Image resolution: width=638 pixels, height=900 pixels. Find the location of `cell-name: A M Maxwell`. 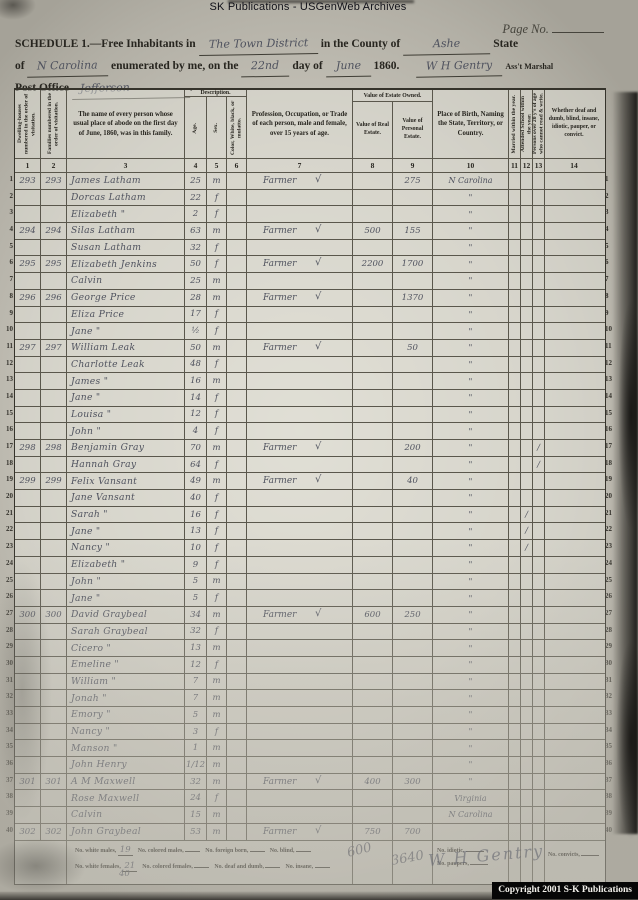

cell-name: A M Maxwell is located at coordinates (126, 781).